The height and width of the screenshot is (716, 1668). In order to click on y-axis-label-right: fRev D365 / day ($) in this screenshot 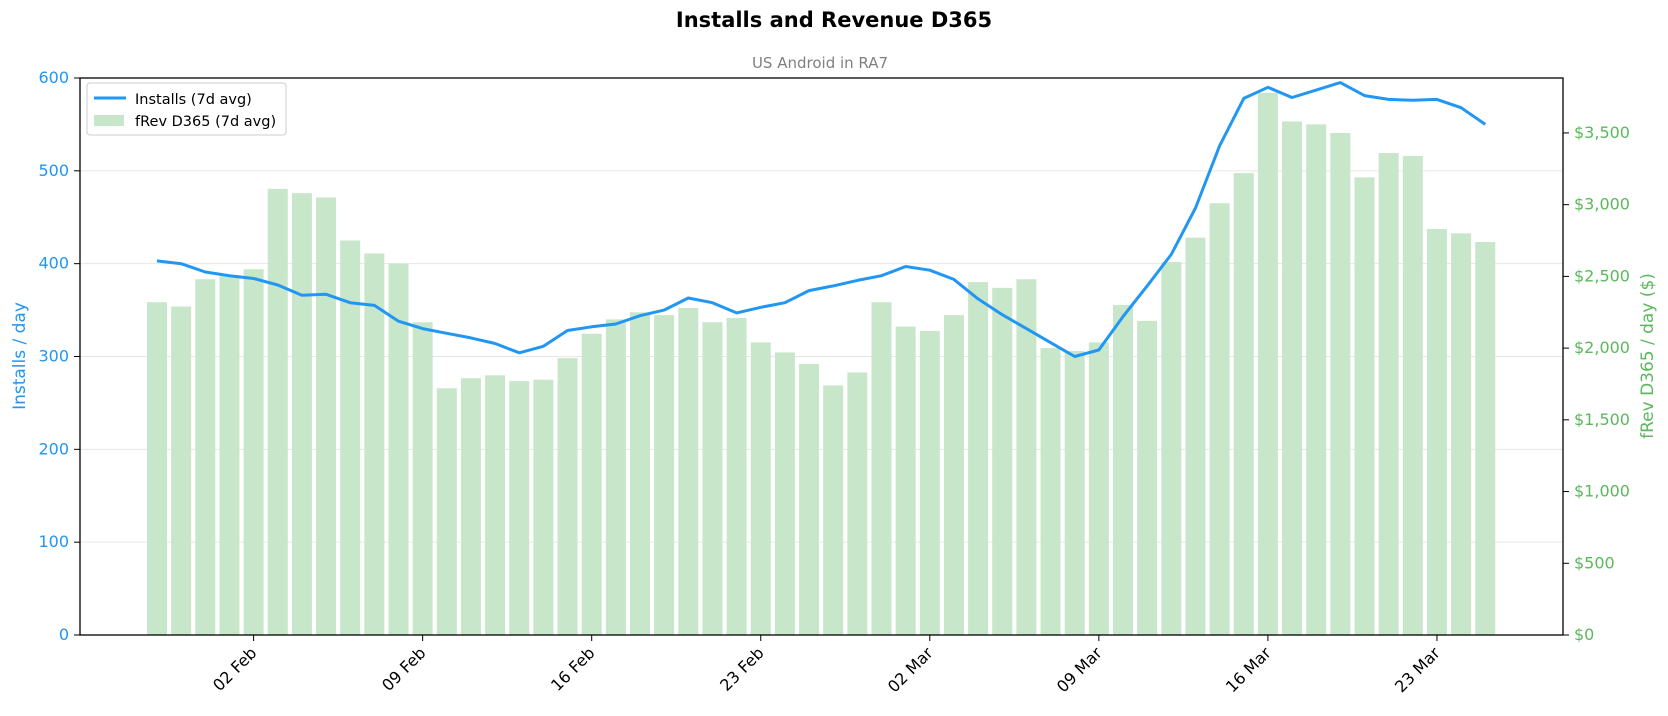, I will do `click(1648, 356)`.